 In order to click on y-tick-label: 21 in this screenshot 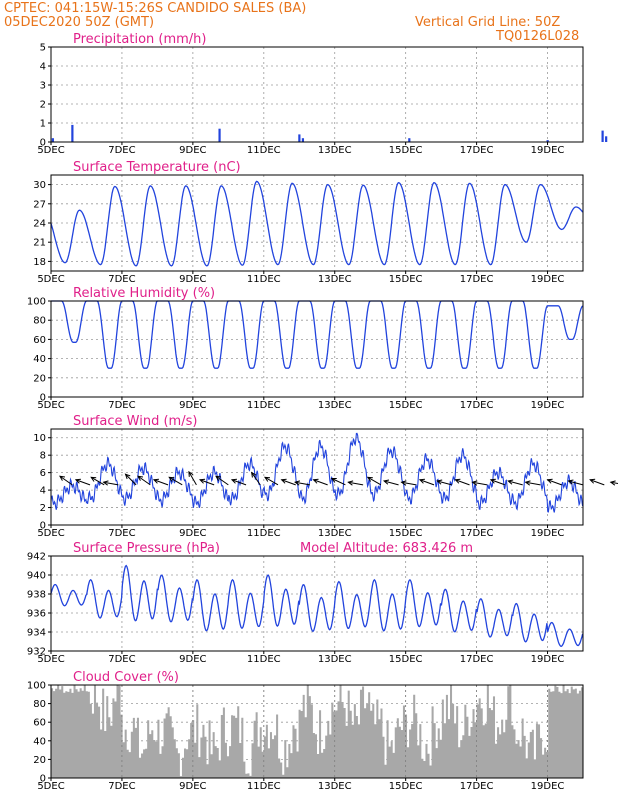, I will do `click(39, 243)`.